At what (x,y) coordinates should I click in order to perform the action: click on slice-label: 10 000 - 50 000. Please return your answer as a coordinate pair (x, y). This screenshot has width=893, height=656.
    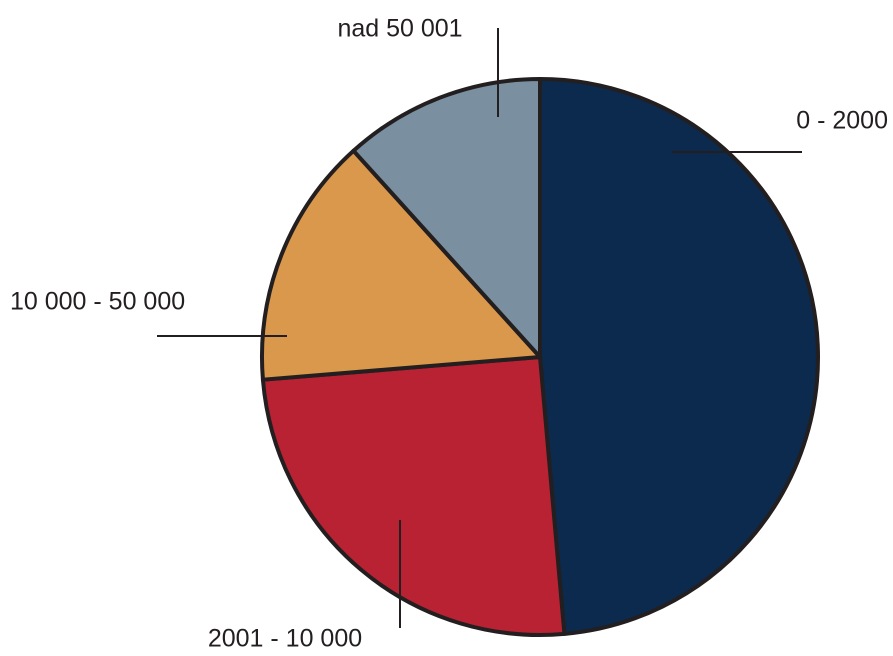
    Looking at the image, I should click on (97, 302).